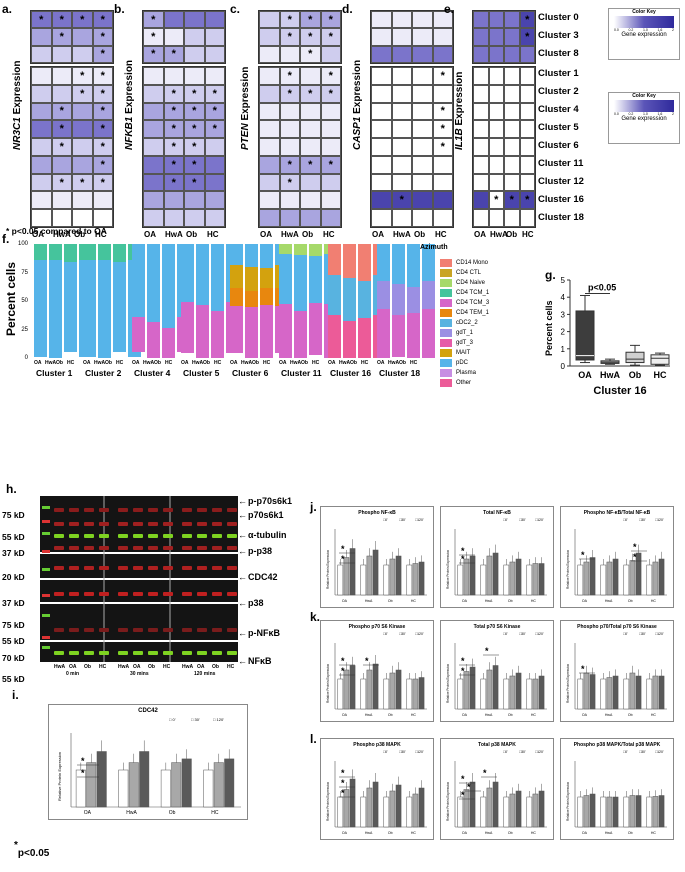 The width and height of the screenshot is (685, 872). Describe the element at coordinates (13, 515) in the screenshot. I see `kd-marker: 75 kD` at that location.